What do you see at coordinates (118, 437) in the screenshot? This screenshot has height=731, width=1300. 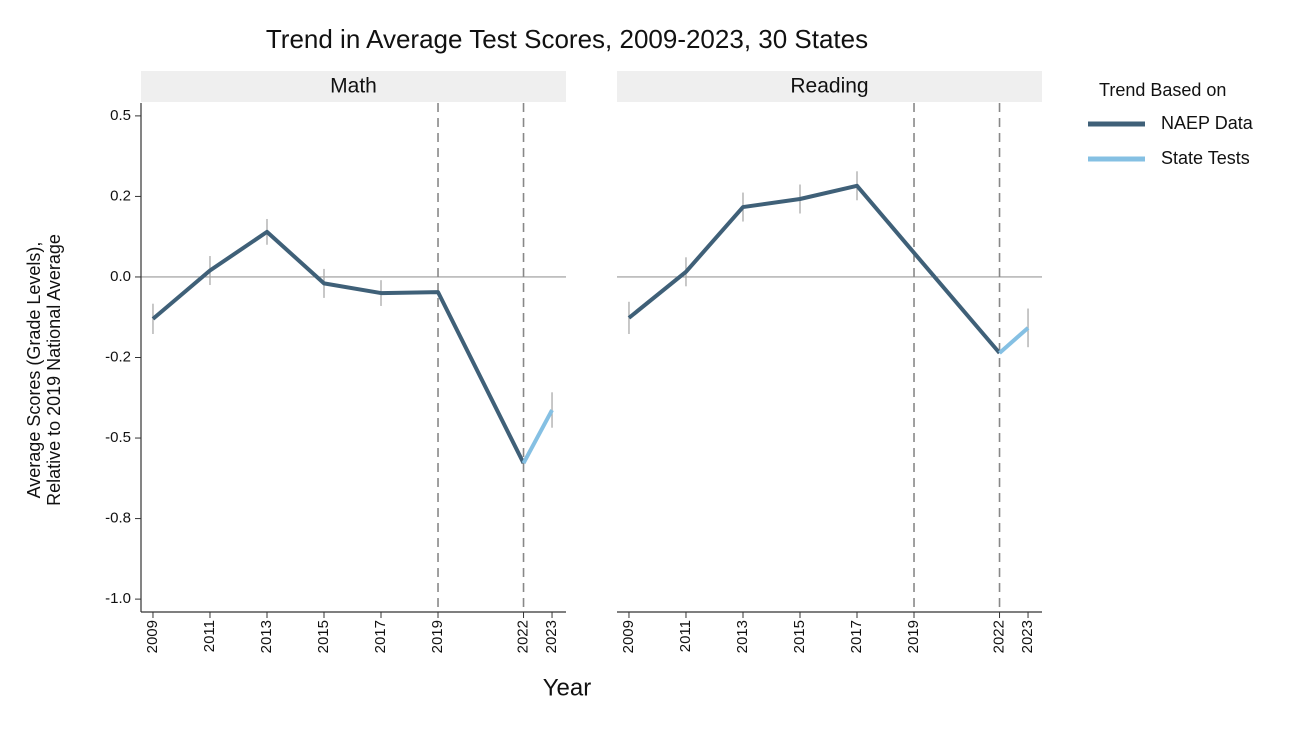 I see `y-tick-label: -0.5` at bounding box center [118, 437].